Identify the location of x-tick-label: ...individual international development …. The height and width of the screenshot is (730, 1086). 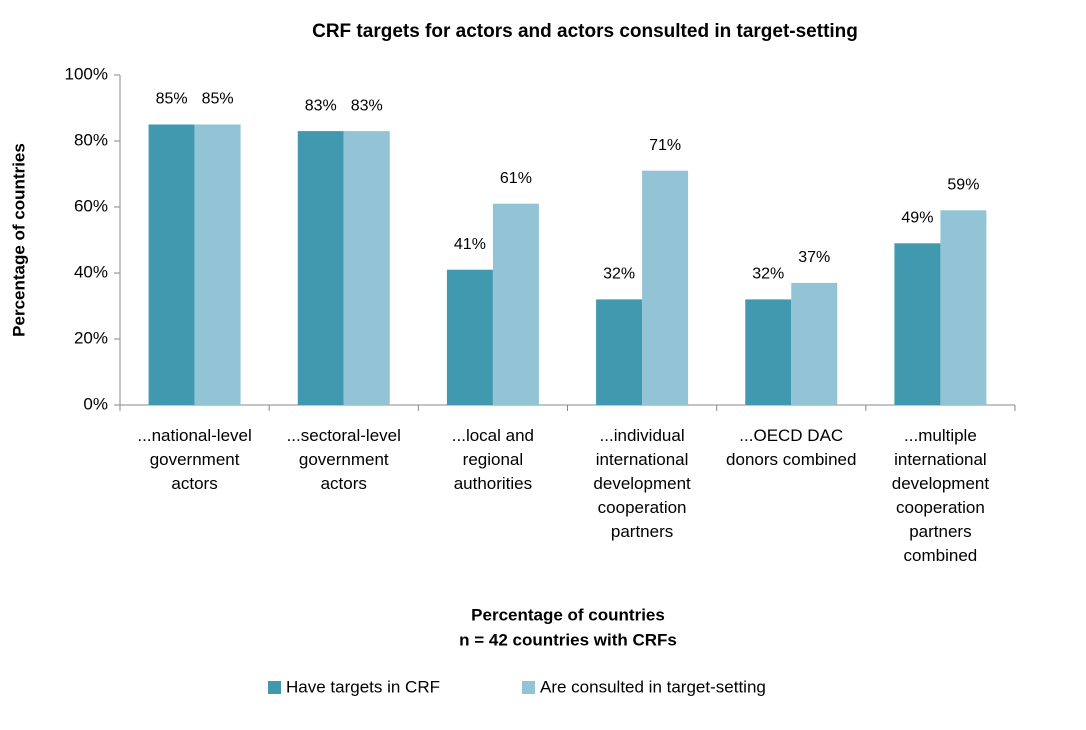
(642, 483).